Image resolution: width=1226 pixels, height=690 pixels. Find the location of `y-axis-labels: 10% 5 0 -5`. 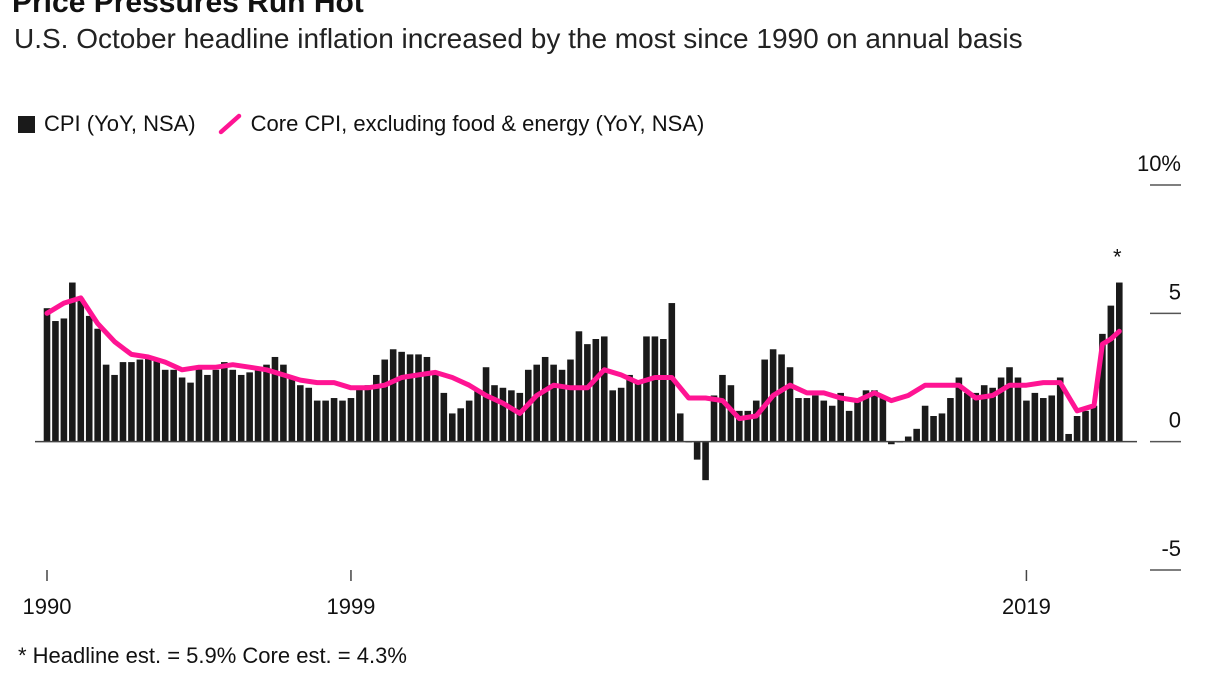

y-axis-labels: 10% 5 0 -5 is located at coordinates (1159, 361).